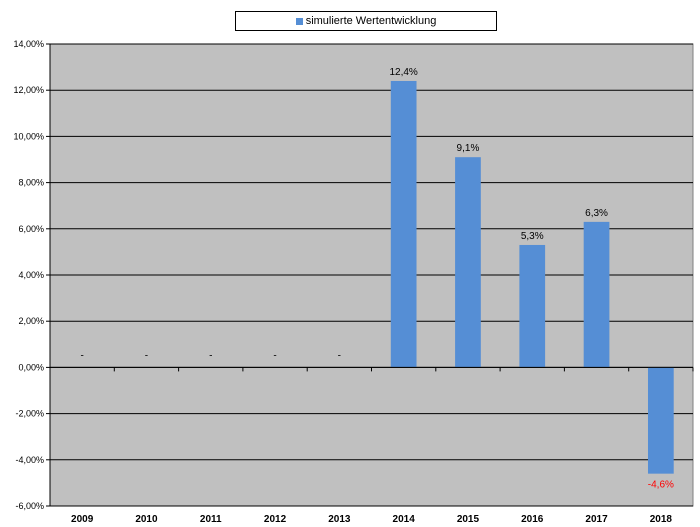 The width and height of the screenshot is (700, 527). Describe the element at coordinates (29, 460) in the screenshot. I see `y-tick-label: -4,00%` at that location.